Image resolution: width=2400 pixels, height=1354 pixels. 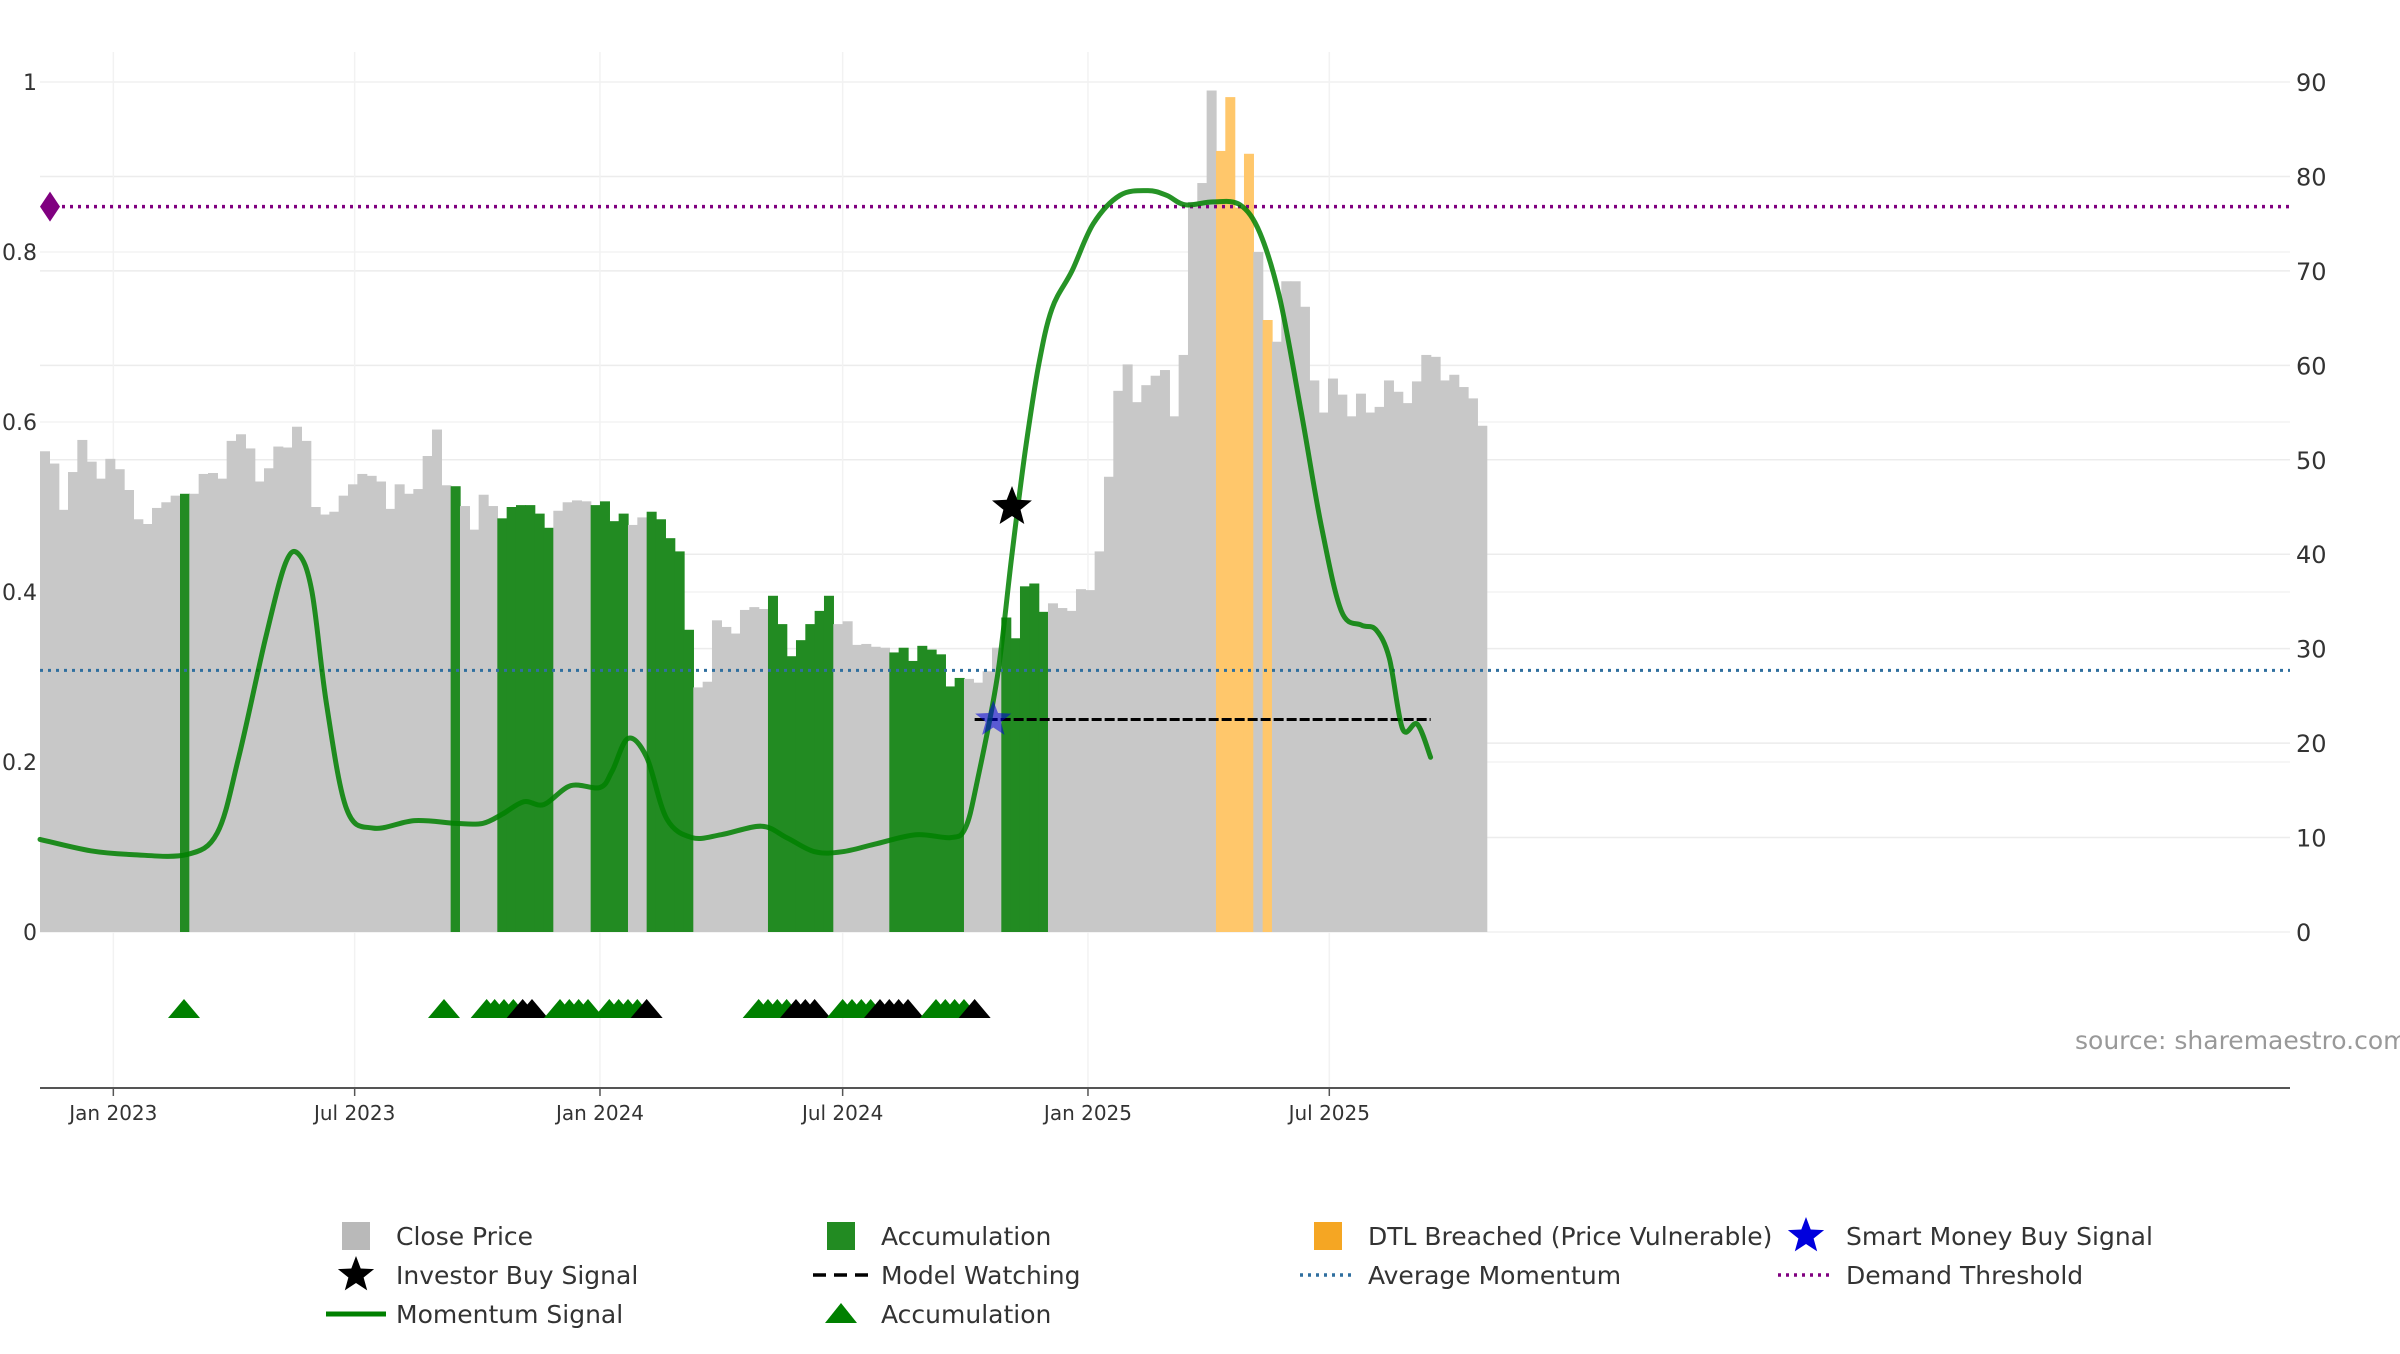 What do you see at coordinates (993, 717) in the screenshot?
I see `smart-money-buy-signal-star` at bounding box center [993, 717].